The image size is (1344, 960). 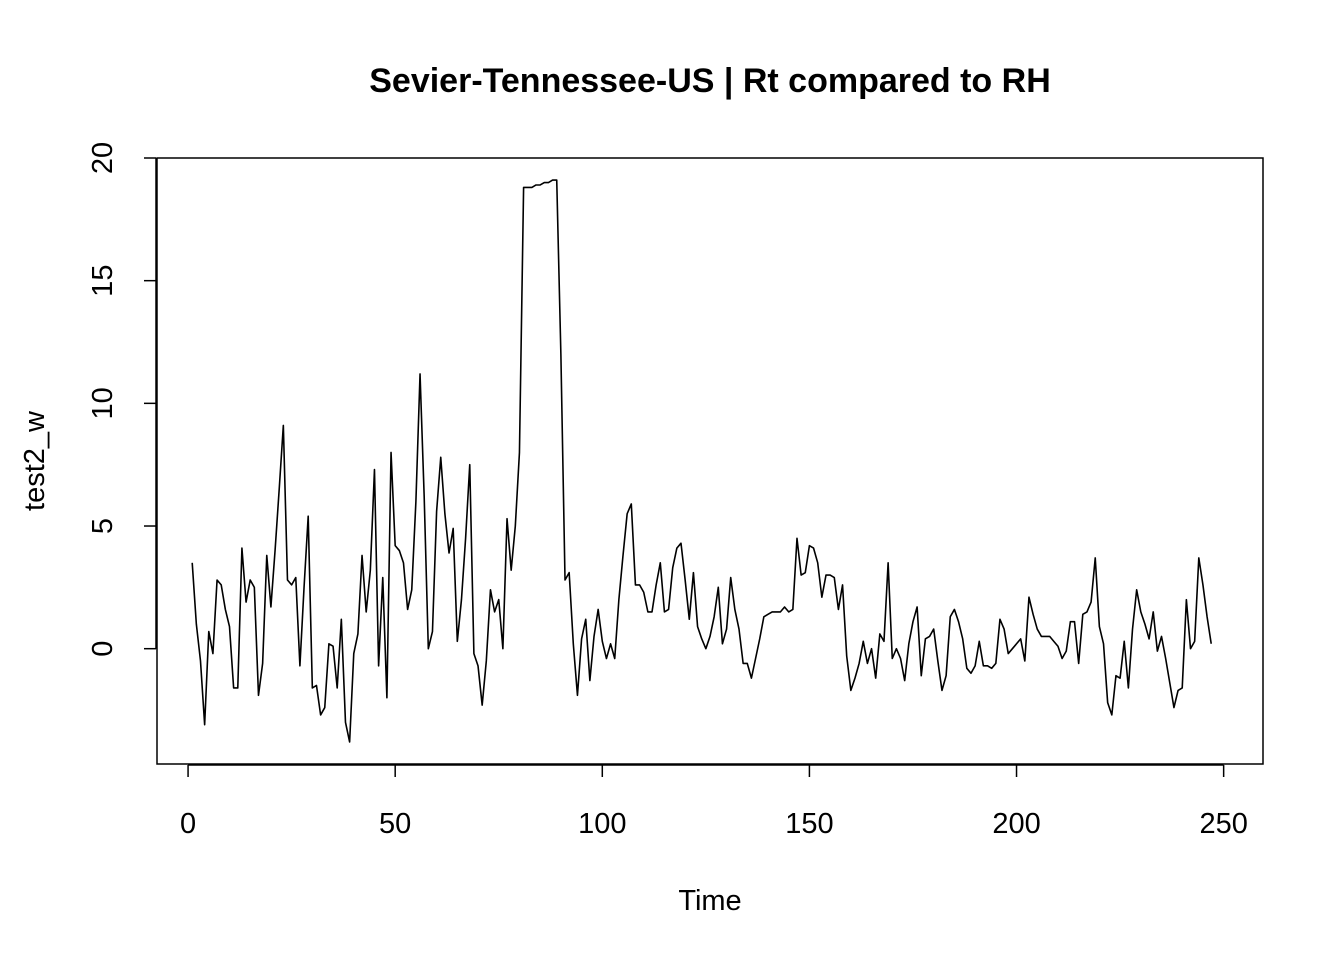 I want to click on x-tick-label: 250, so click(x=1223, y=824).